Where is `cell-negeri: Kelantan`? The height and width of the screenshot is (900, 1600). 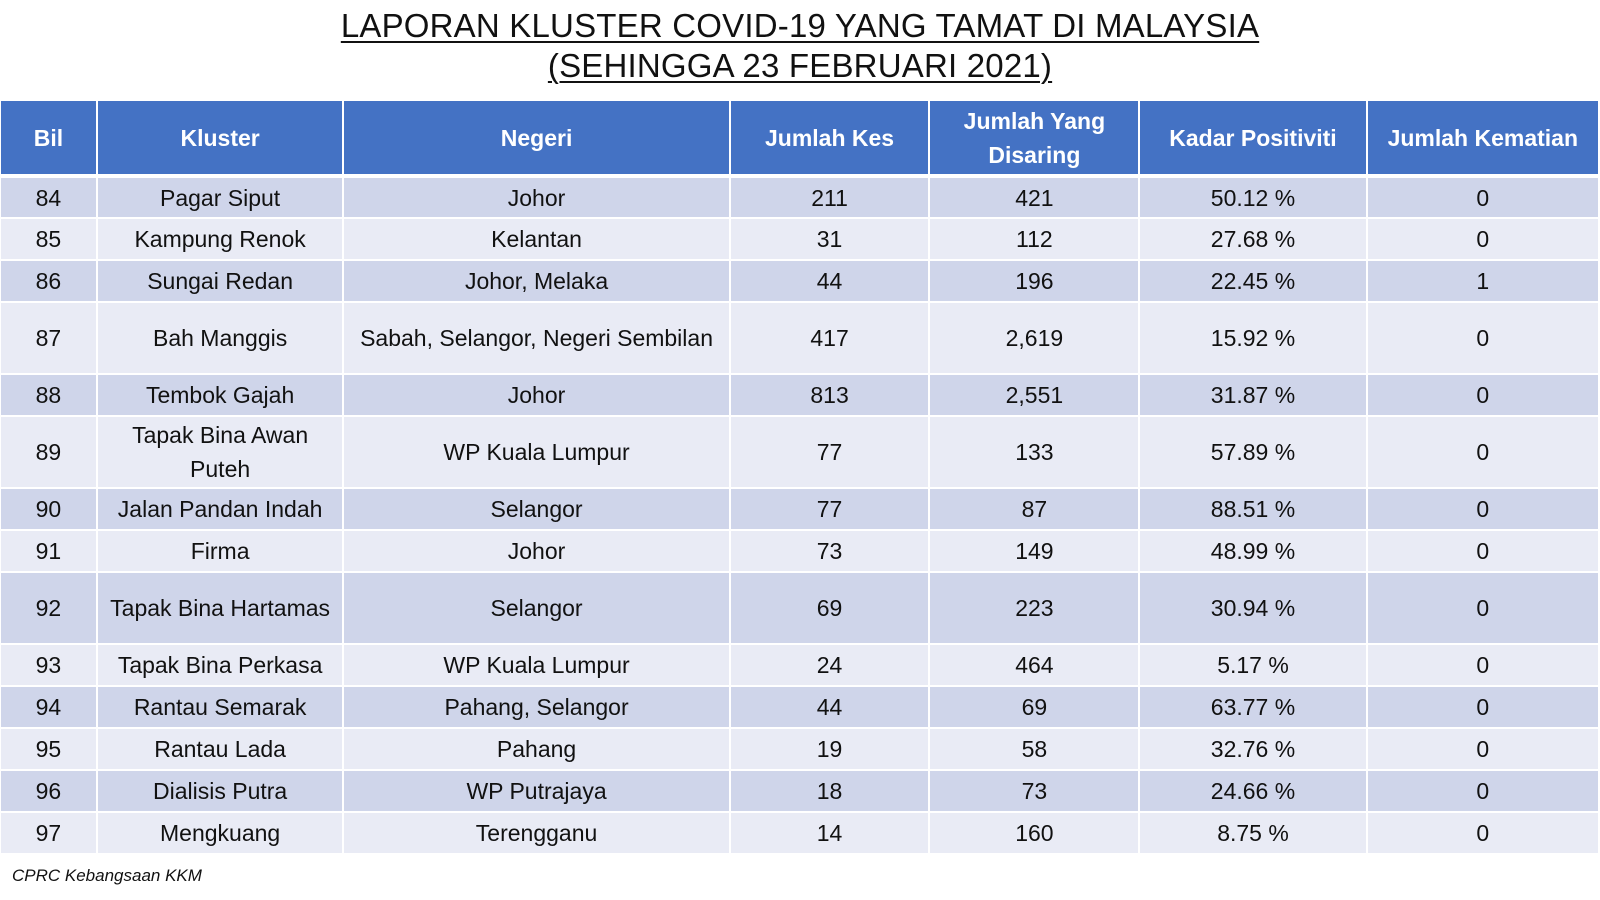
cell-negeri: Kelantan is located at coordinates (537, 239).